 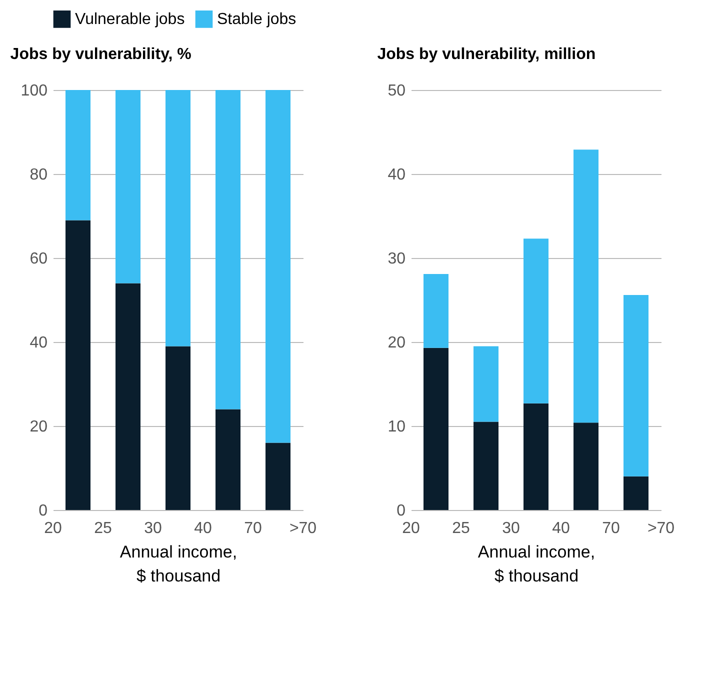 What do you see at coordinates (397, 91) in the screenshot?
I see `y-tick-label: 50` at bounding box center [397, 91].